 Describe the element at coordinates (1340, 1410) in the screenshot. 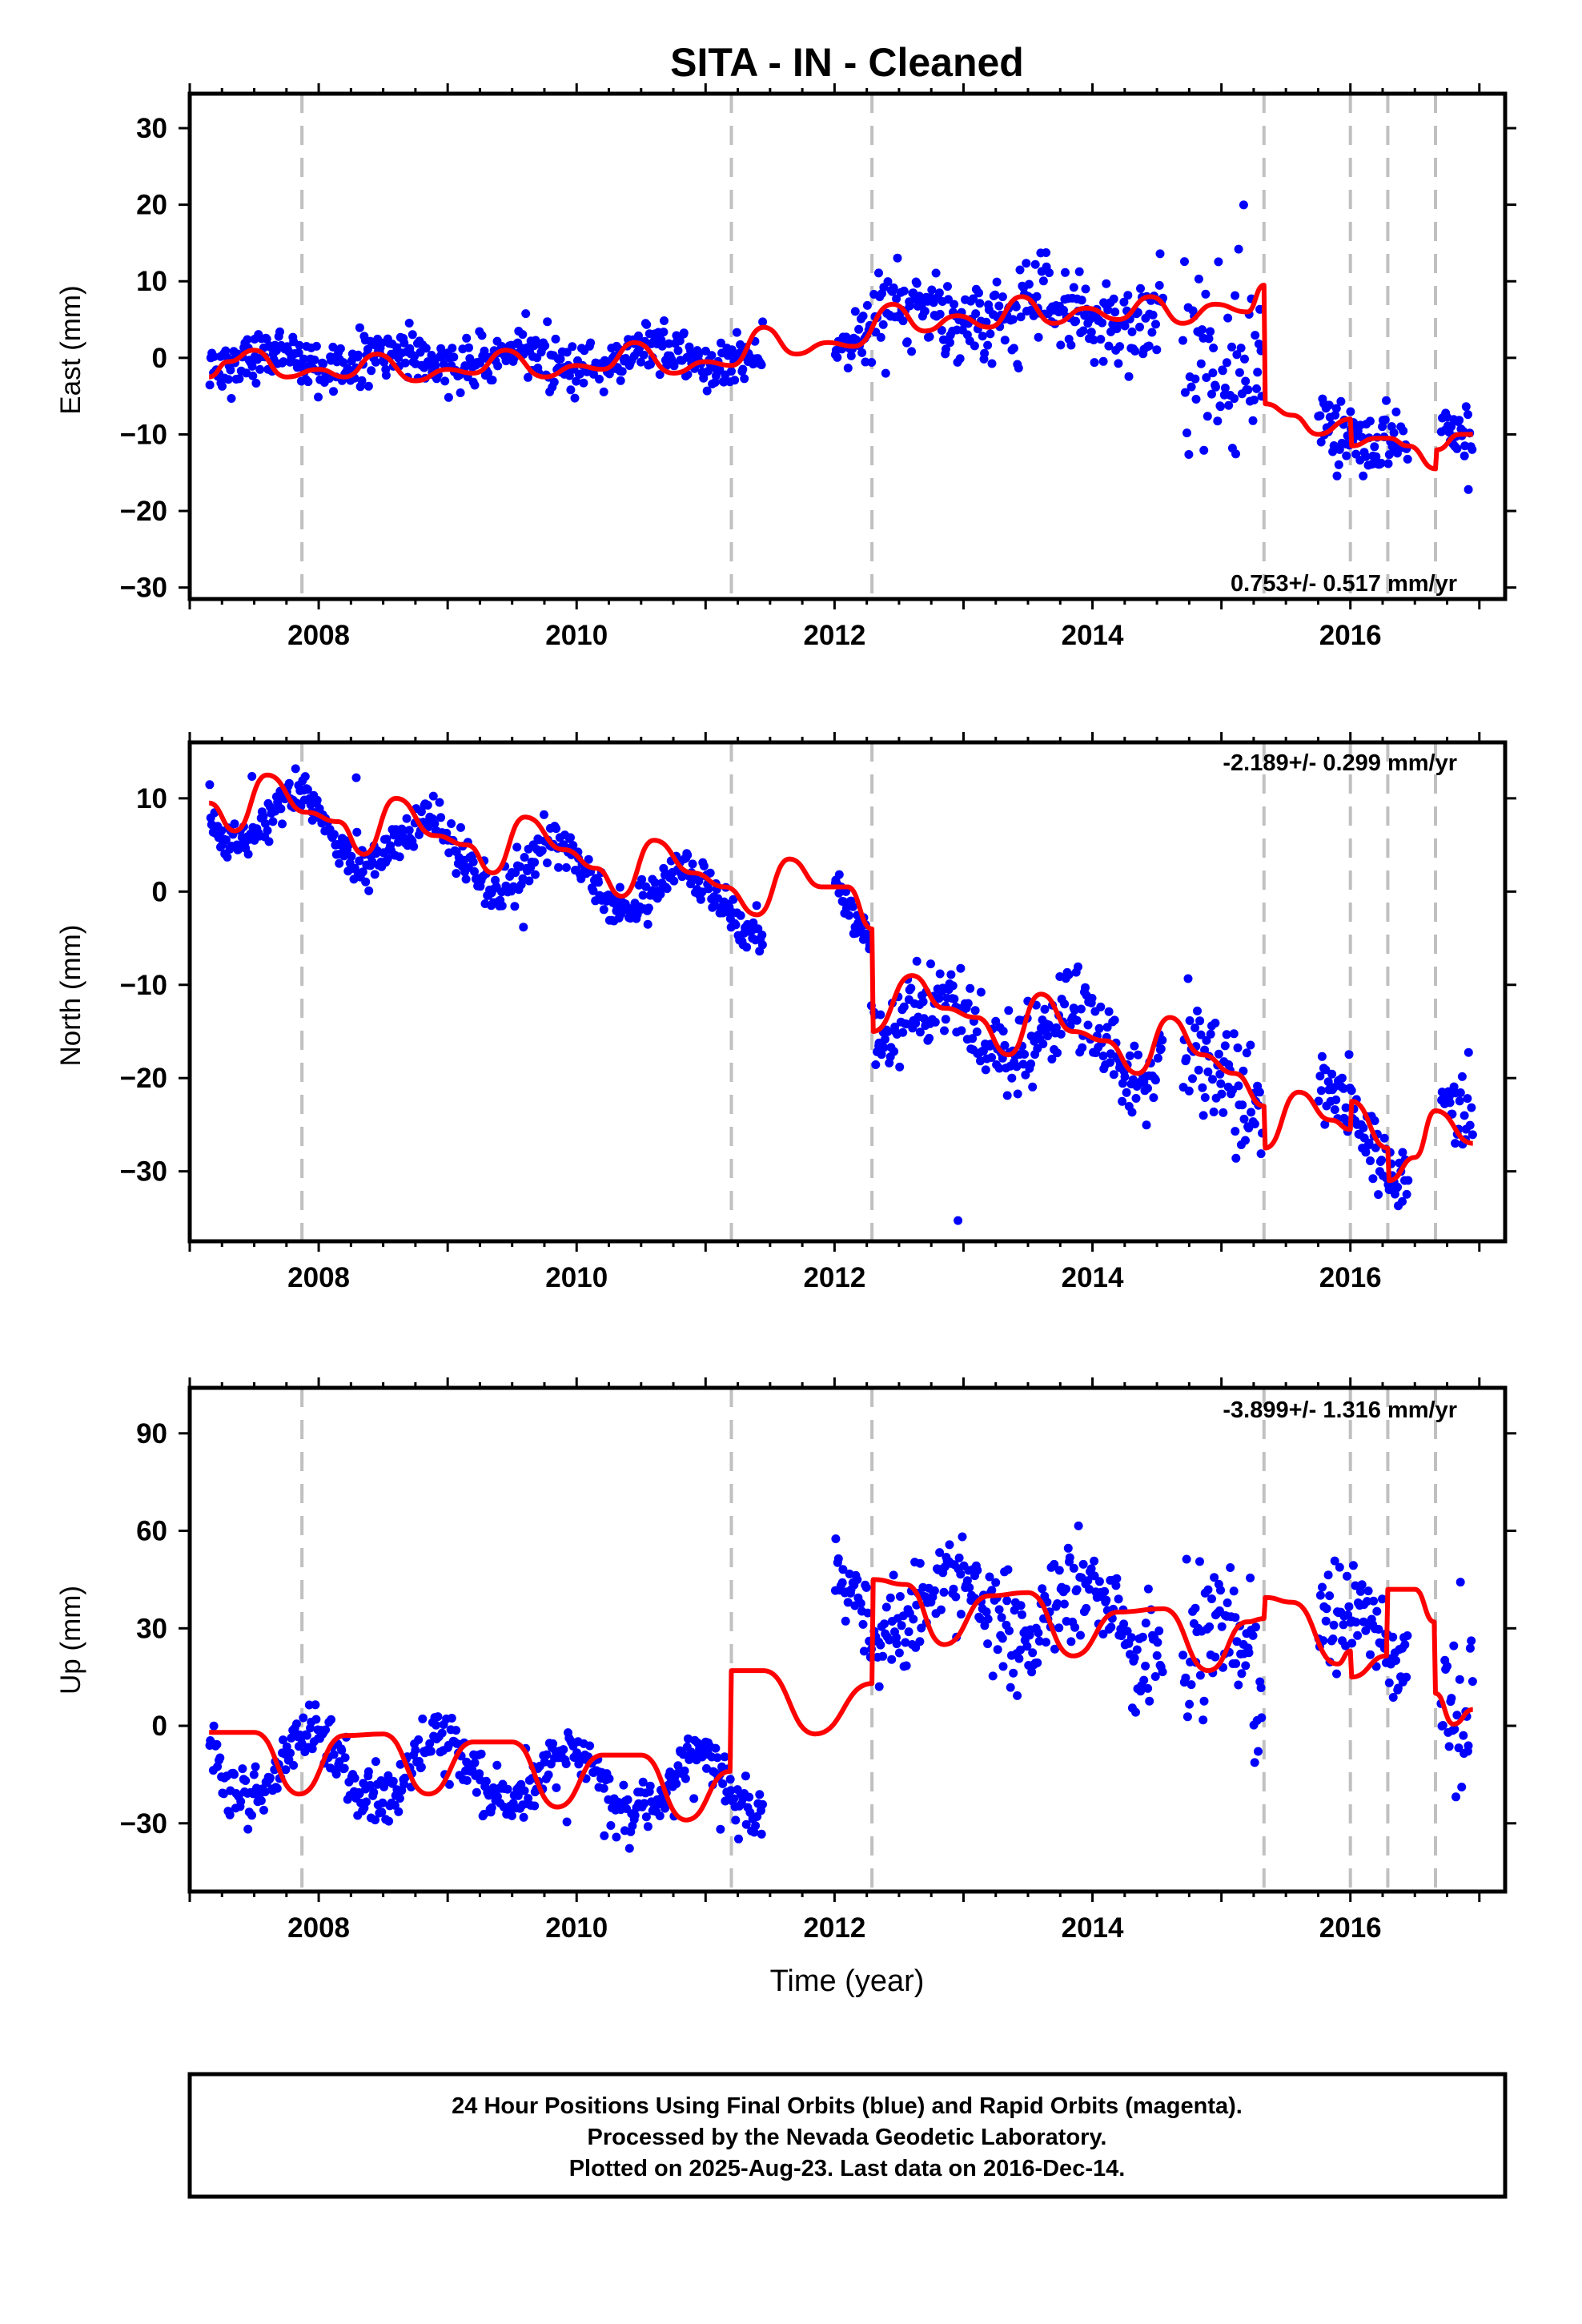

I see `rate-label-up: -3.899+/- 1.316 mm/yr` at that location.